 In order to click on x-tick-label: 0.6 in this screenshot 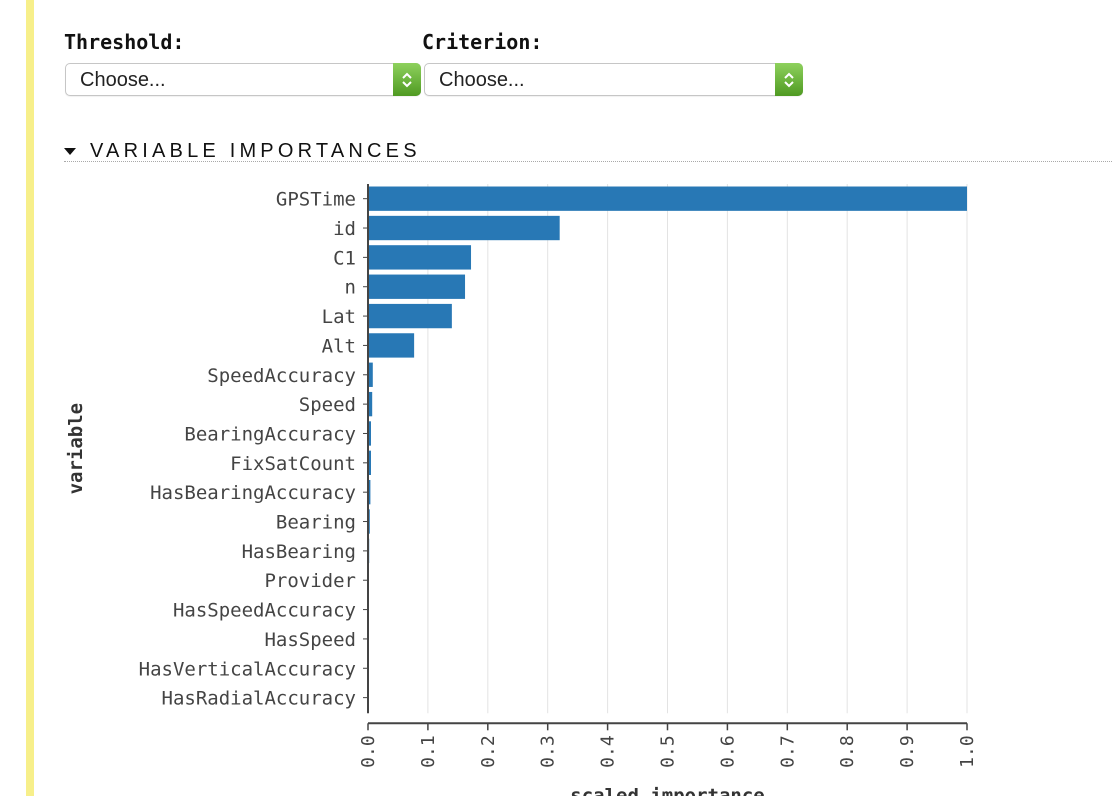, I will do `click(727, 751)`.